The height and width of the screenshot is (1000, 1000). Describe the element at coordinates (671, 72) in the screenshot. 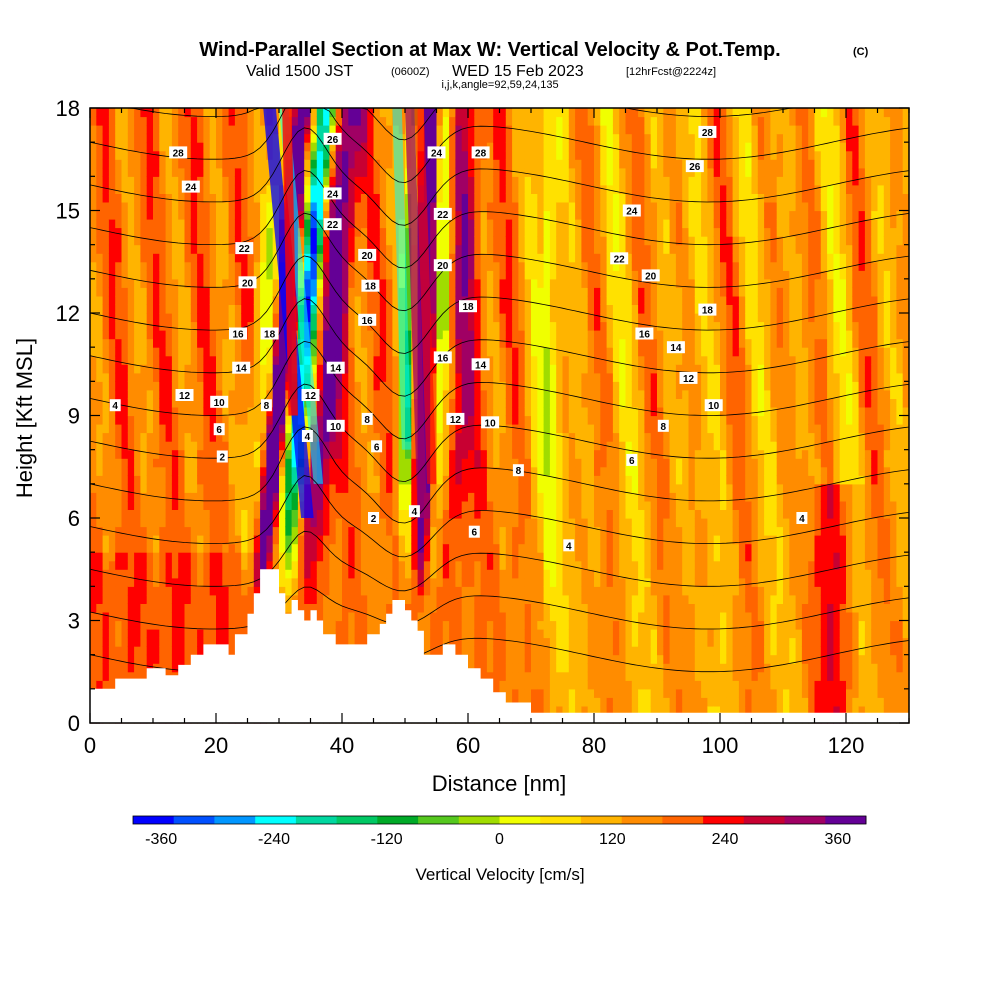

I see `forecast-tag: [12hrFcst@2224z]` at that location.